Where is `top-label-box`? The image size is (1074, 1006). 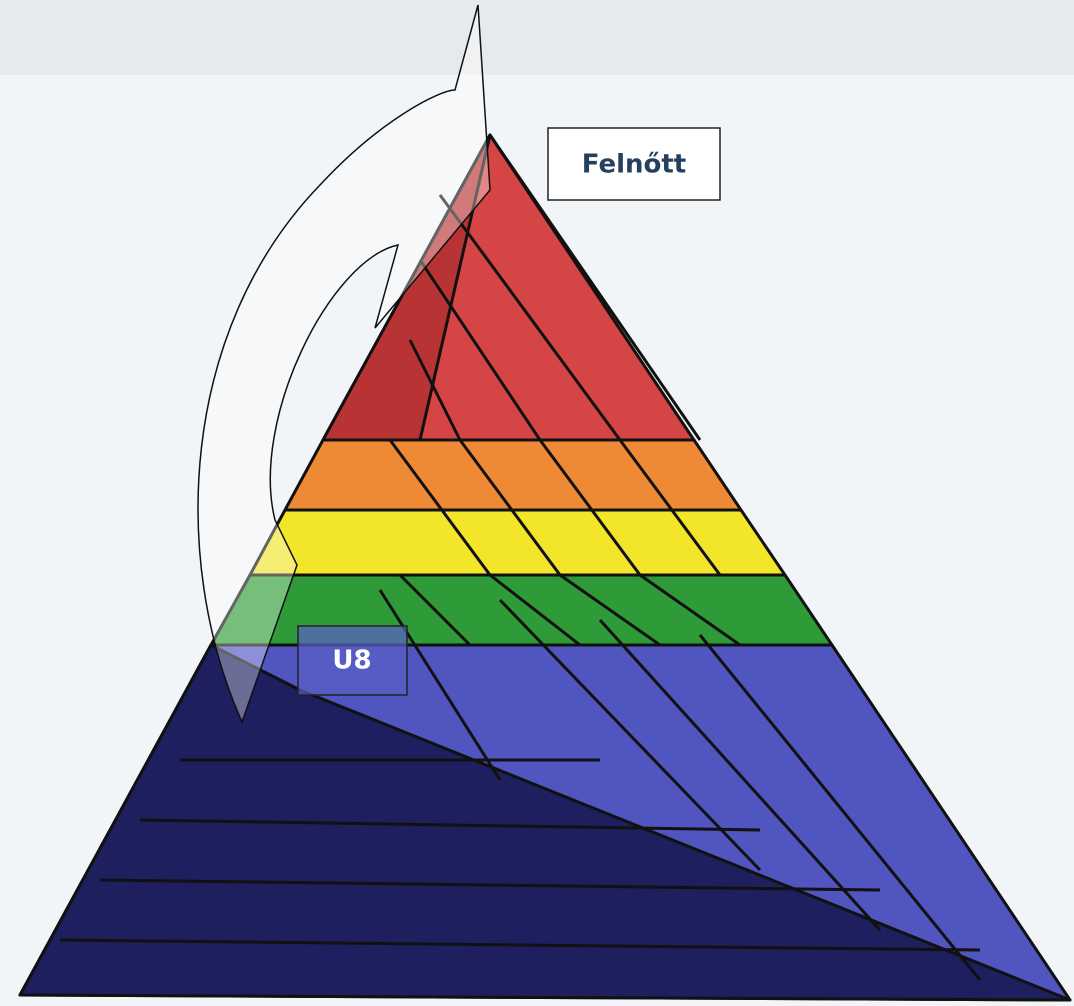 top-label-box is located at coordinates (634, 164).